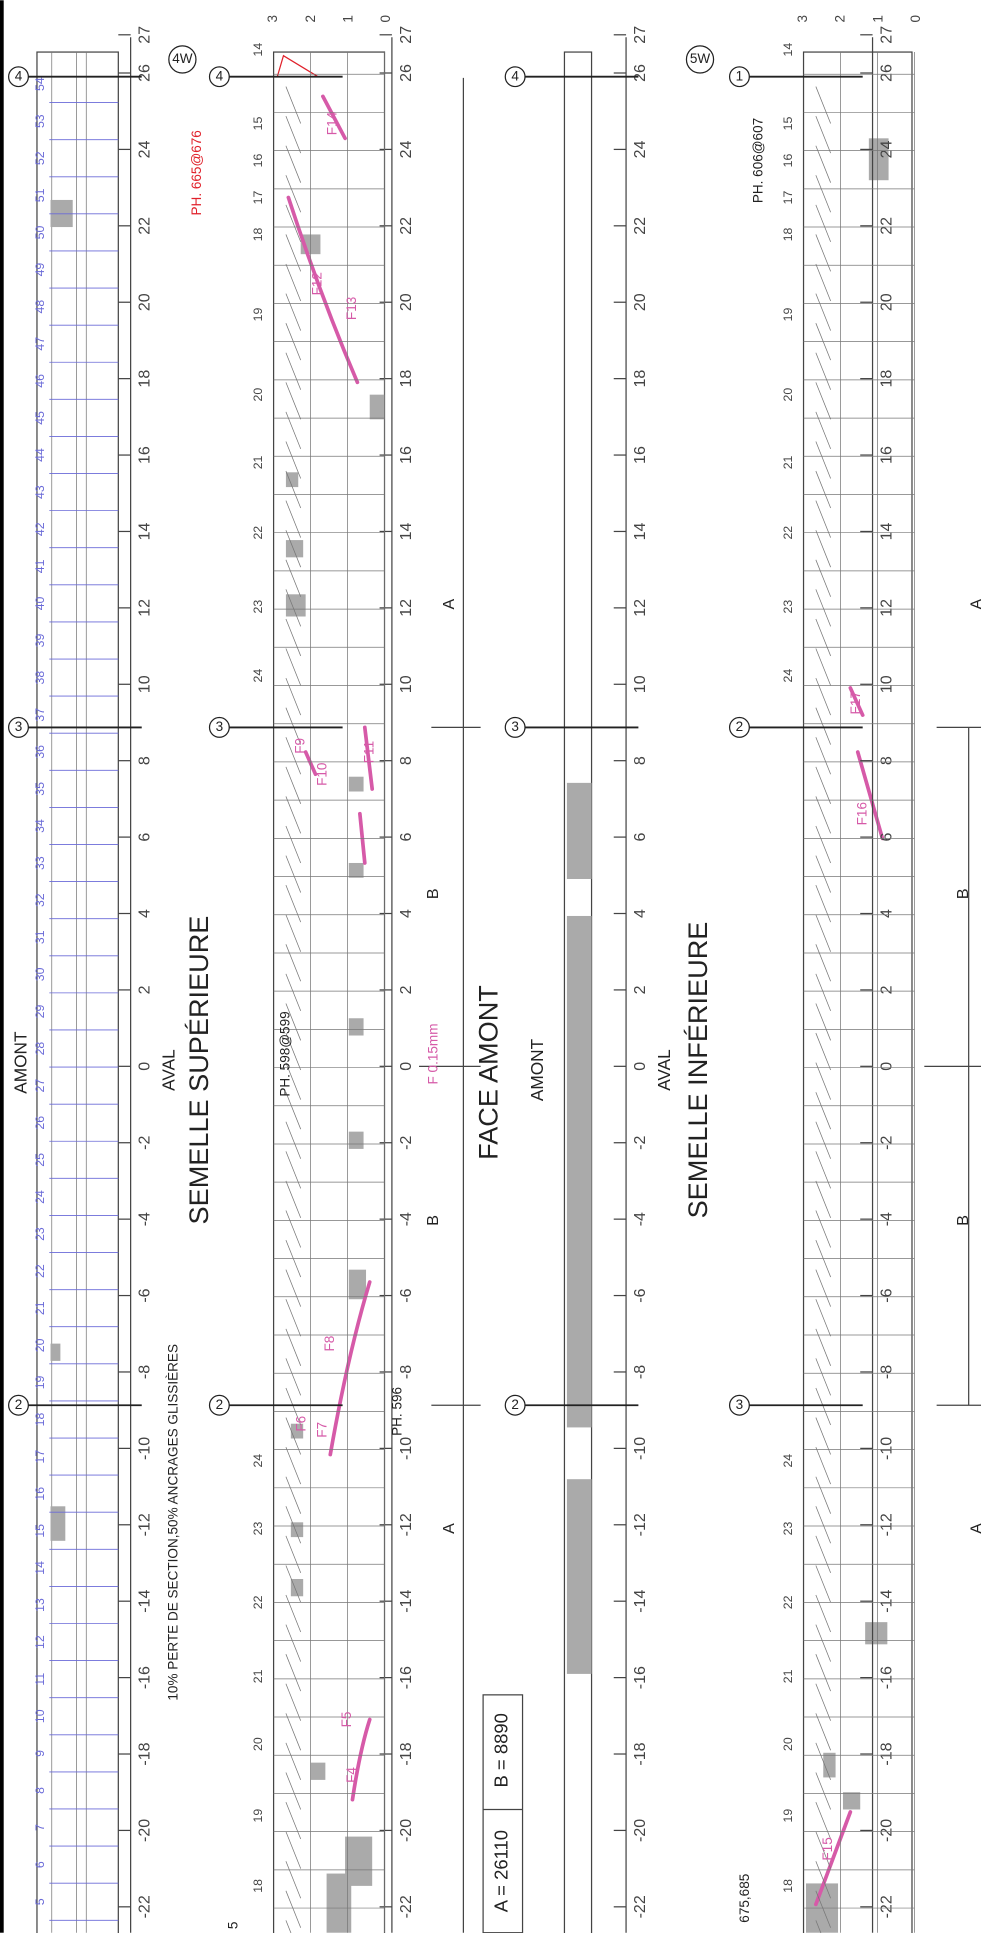 This screenshot has height=1933, width=981. I want to click on scale-label: -10, so click(145, 1448).